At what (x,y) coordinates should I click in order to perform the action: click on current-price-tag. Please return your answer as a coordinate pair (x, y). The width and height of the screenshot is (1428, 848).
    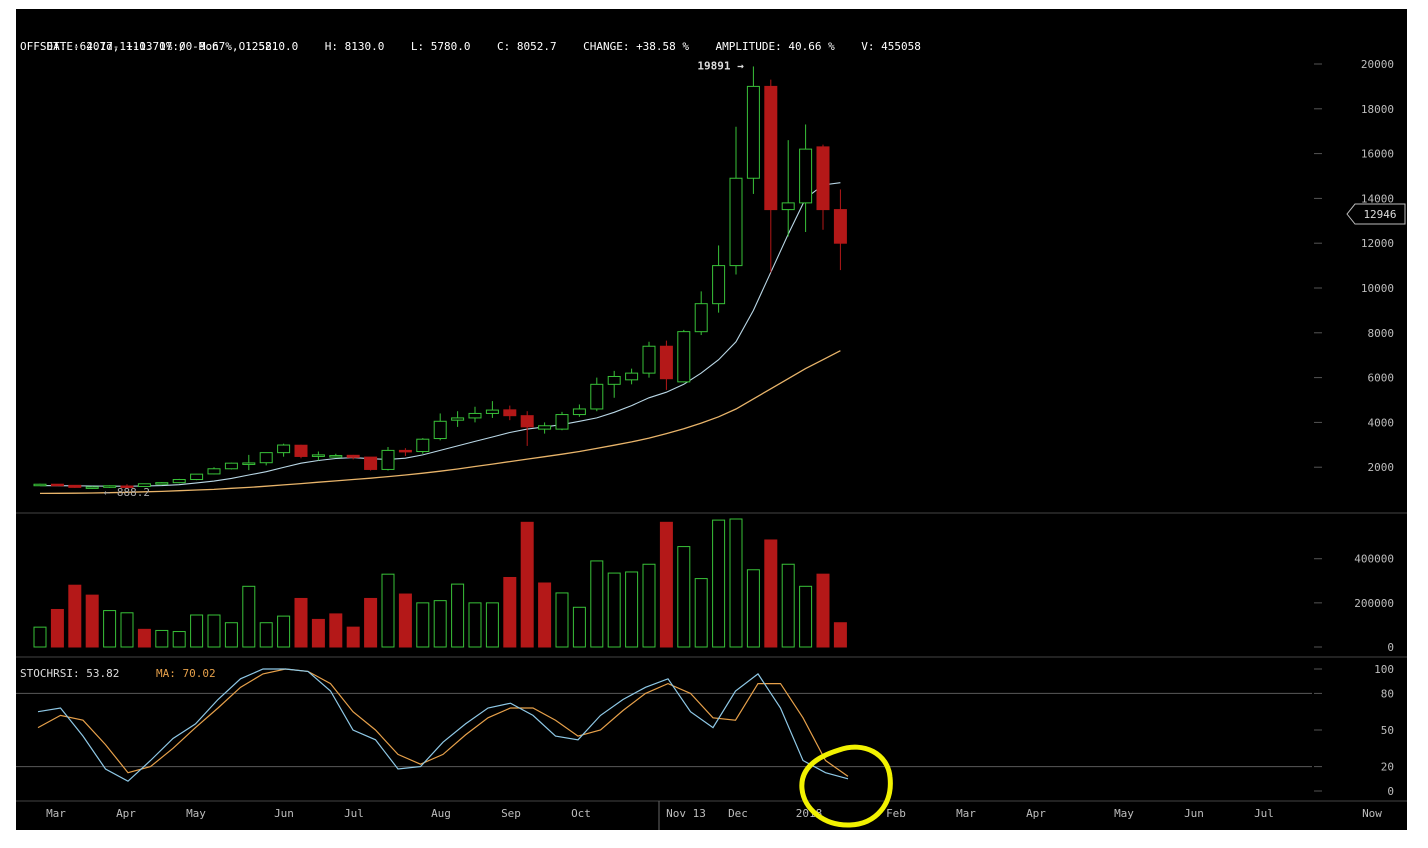
    Looking at the image, I should click on (1376, 214).